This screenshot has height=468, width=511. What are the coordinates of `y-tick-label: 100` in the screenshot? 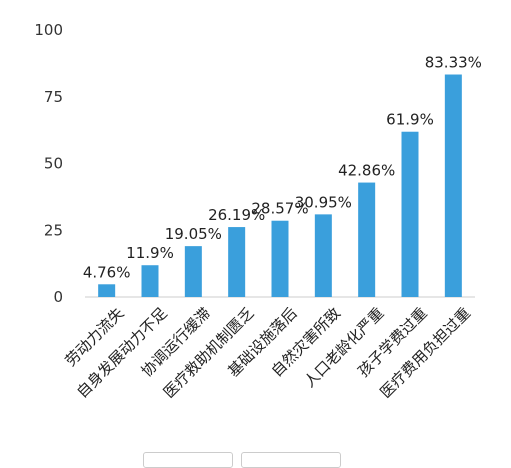 It's located at (48, 30).